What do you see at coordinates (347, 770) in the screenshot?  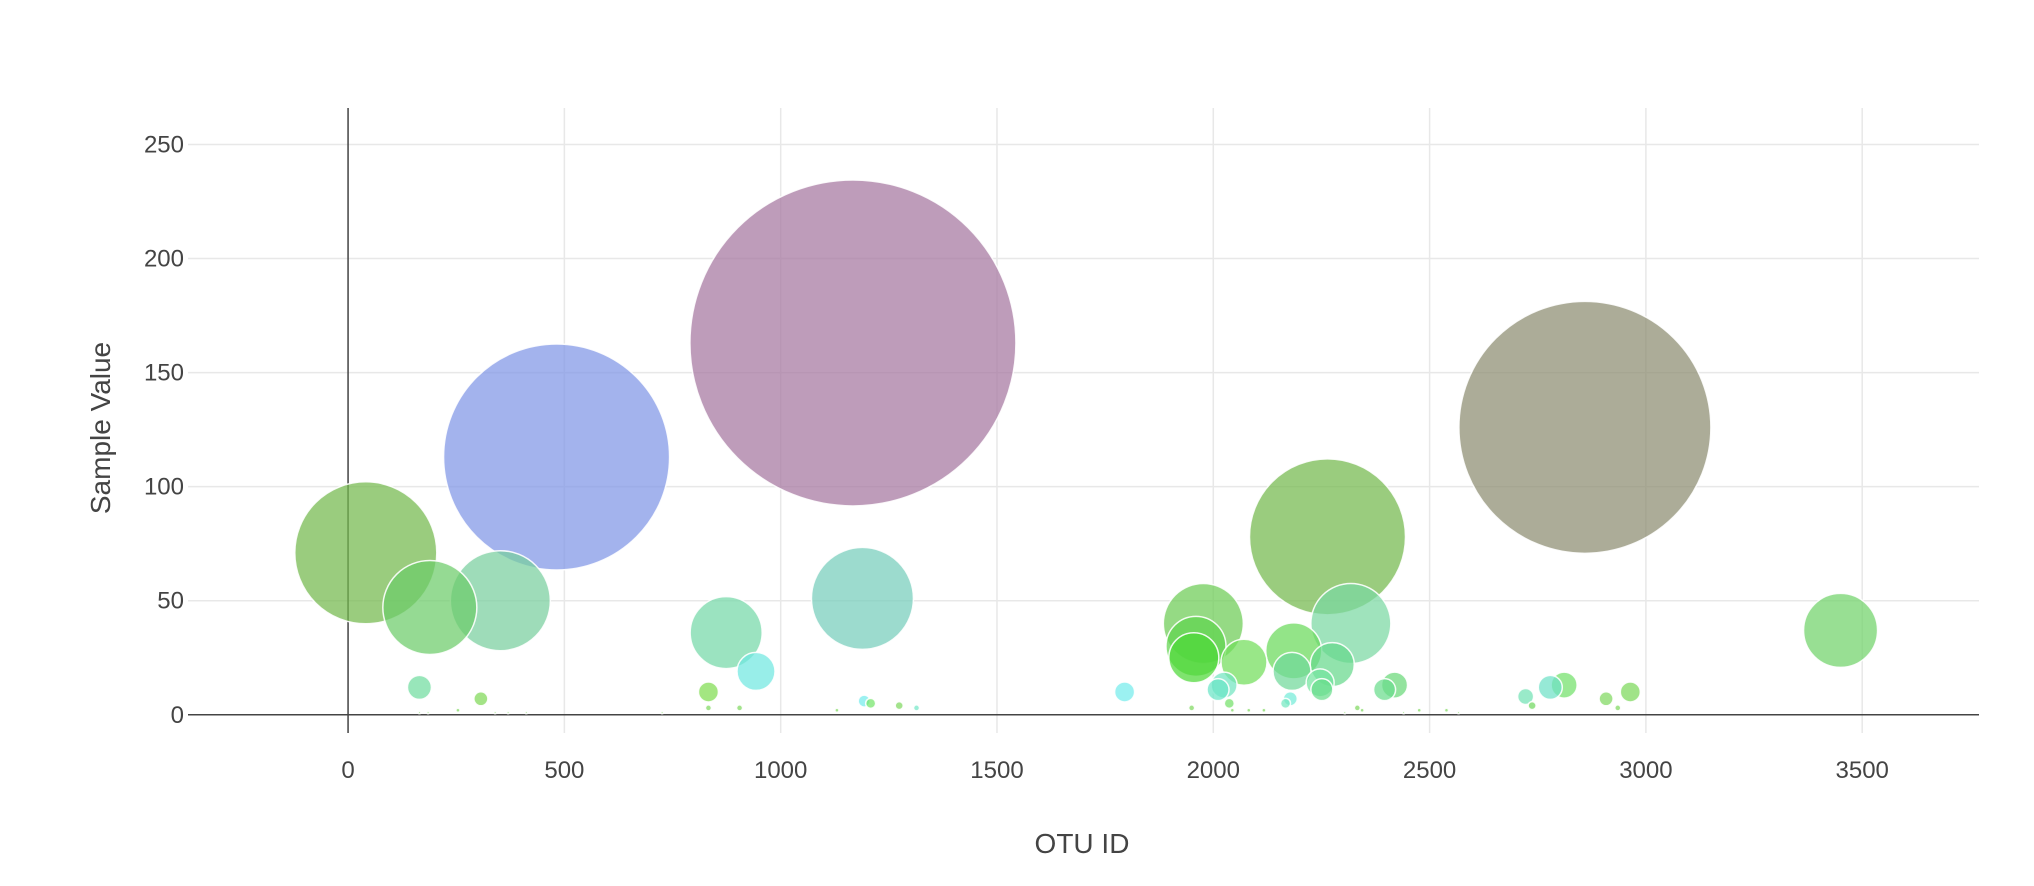 I see `x-tick-label: 0` at bounding box center [347, 770].